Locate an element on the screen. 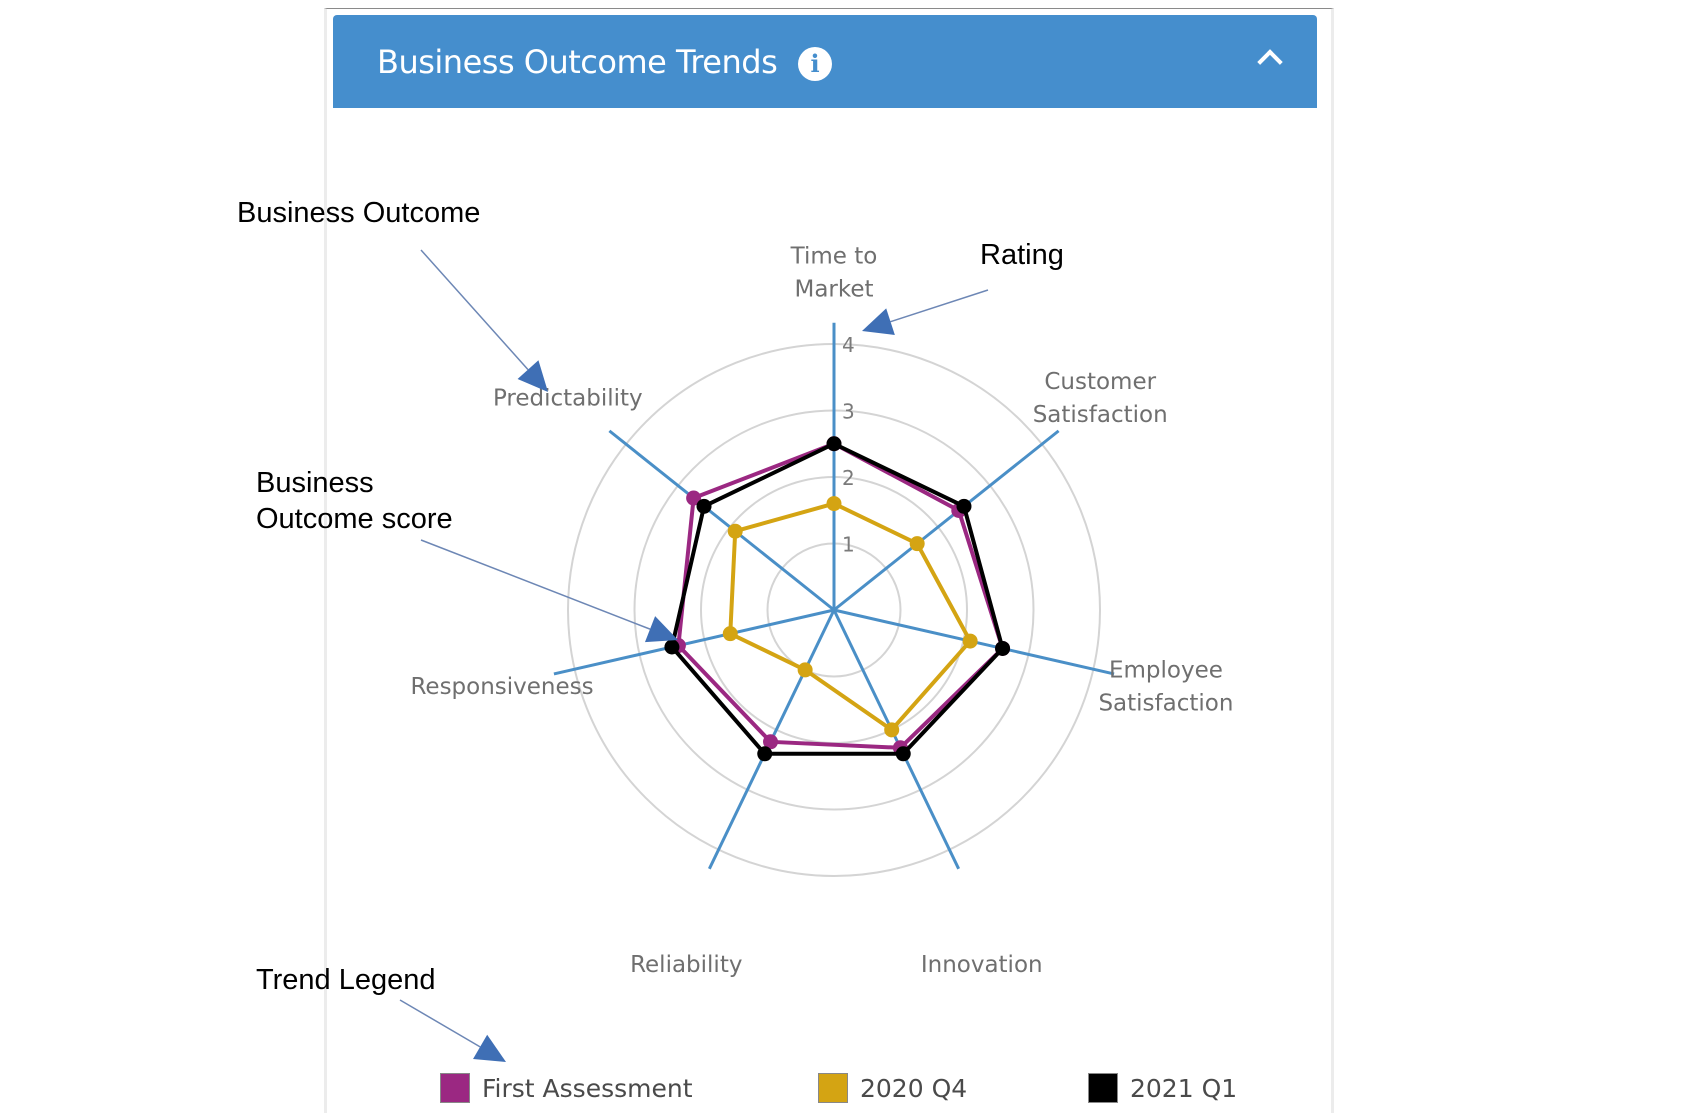 This screenshot has height=1113, width=1683. legend-item: 2020 Q4 is located at coordinates (892, 1088).